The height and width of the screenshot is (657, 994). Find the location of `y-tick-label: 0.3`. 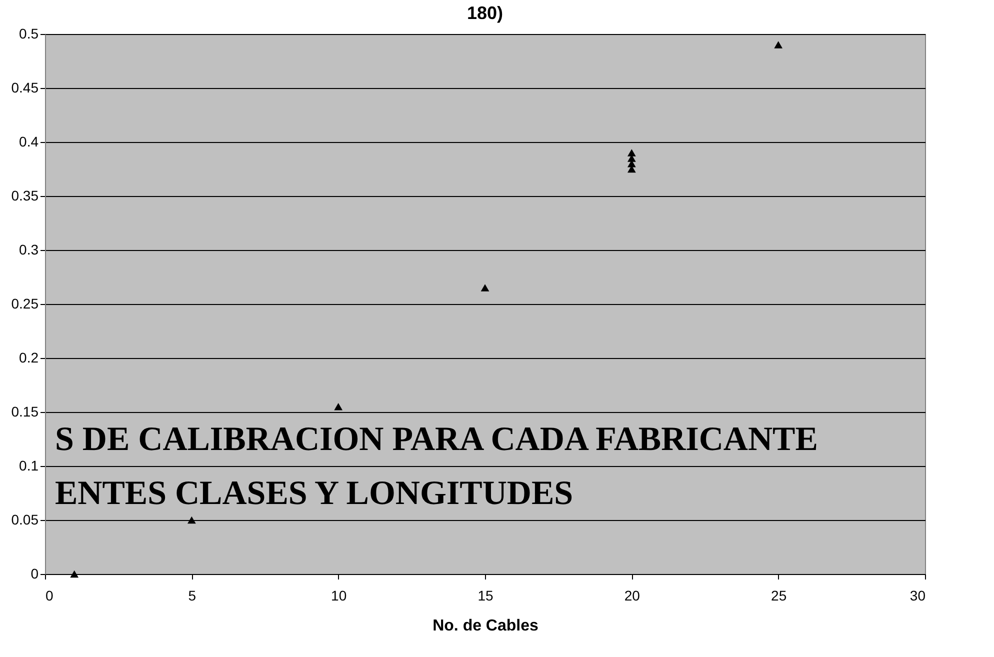

y-tick-label: 0.3 is located at coordinates (29, 250).